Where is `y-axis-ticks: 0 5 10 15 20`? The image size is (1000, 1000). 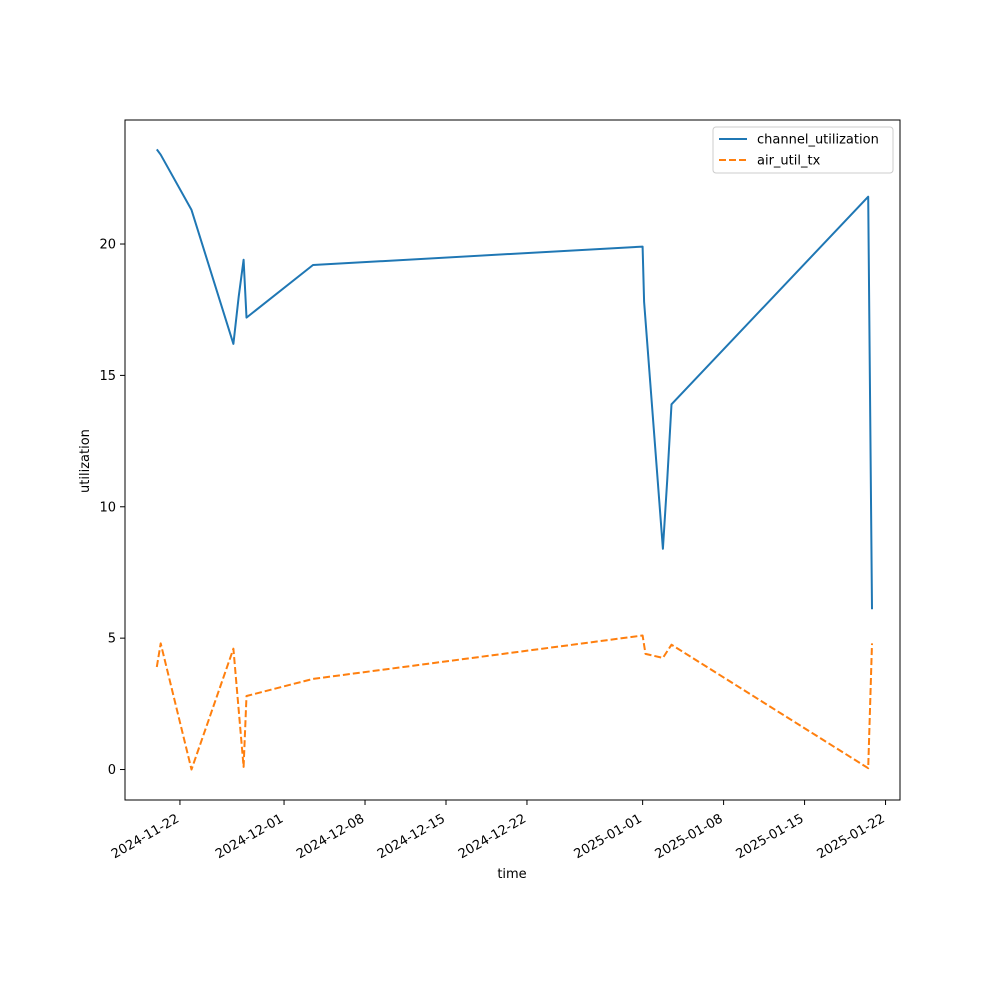 y-axis-ticks: 0 5 10 15 20 is located at coordinates (112, 508).